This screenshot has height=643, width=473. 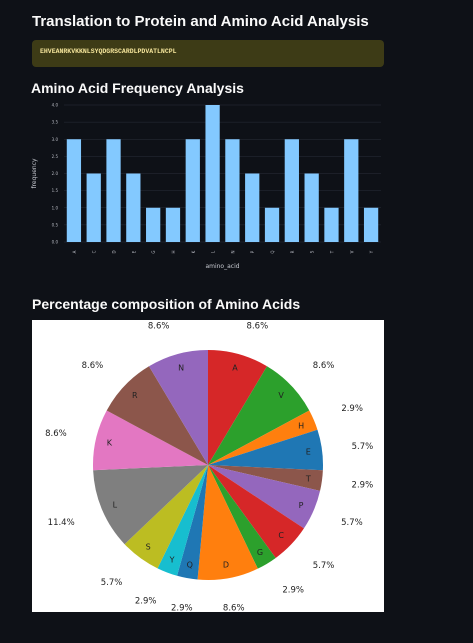 I want to click on x-tick-label: Q, so click(x=272, y=251).